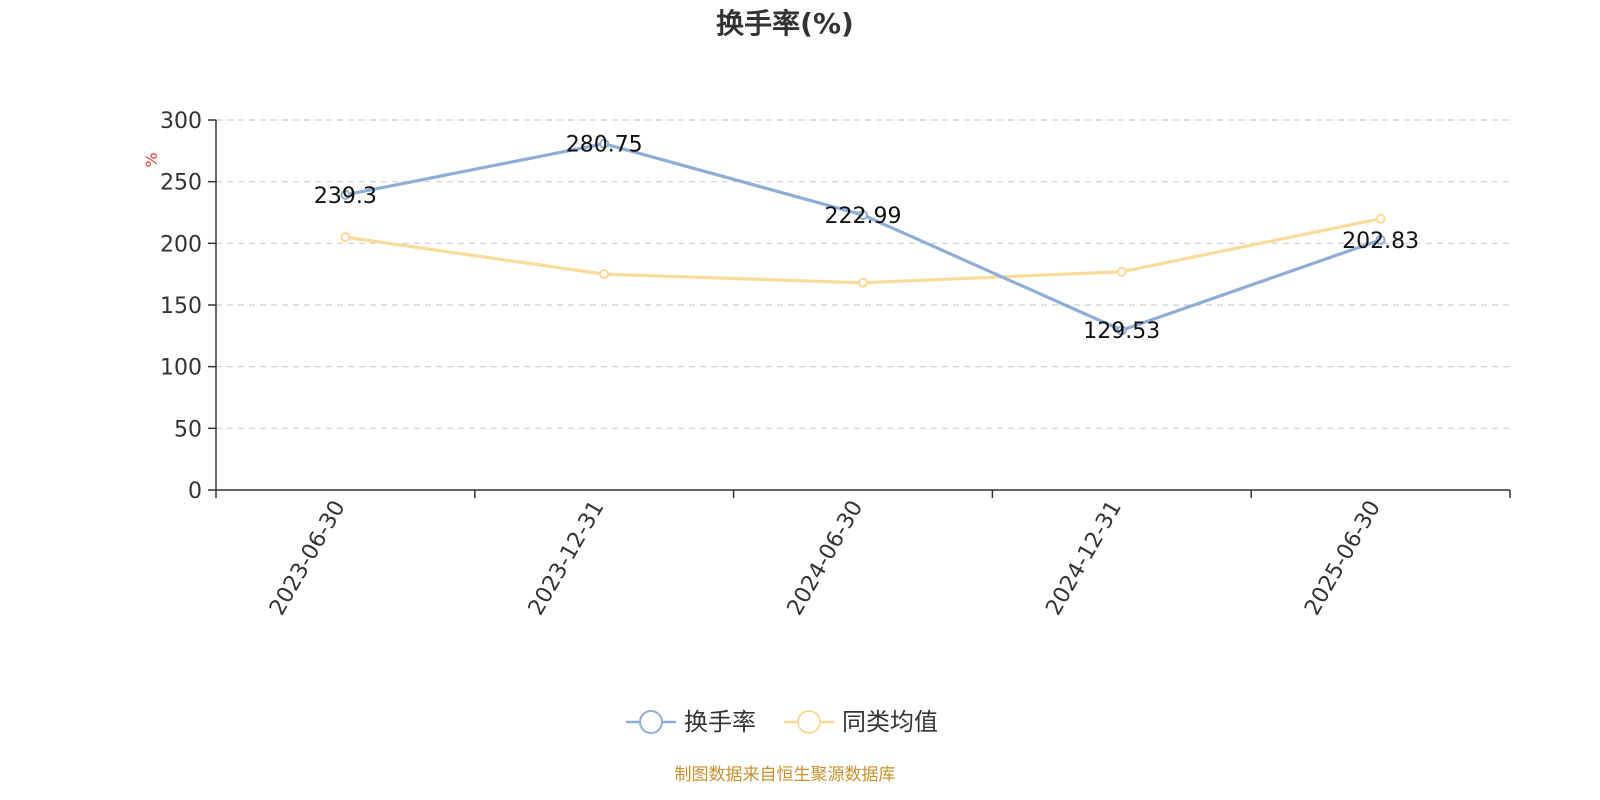  I want to click on x-tick-label: 2023-06-30, so click(308, 558).